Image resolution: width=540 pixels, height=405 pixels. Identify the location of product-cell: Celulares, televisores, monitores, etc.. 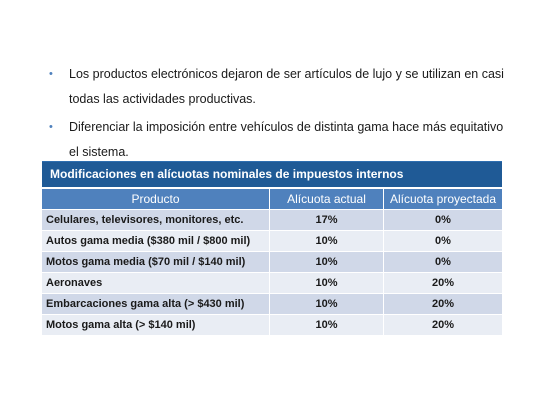
(156, 219).